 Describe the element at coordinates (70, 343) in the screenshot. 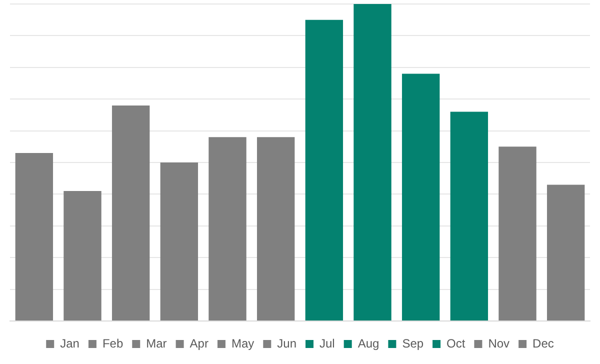

I see `legend-label: Jan` at that location.